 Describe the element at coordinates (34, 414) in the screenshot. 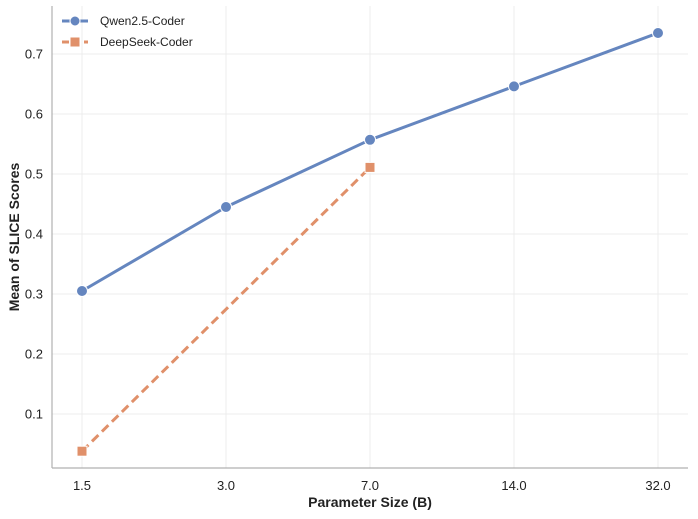

I see `y-tick-label: 0.1` at that location.